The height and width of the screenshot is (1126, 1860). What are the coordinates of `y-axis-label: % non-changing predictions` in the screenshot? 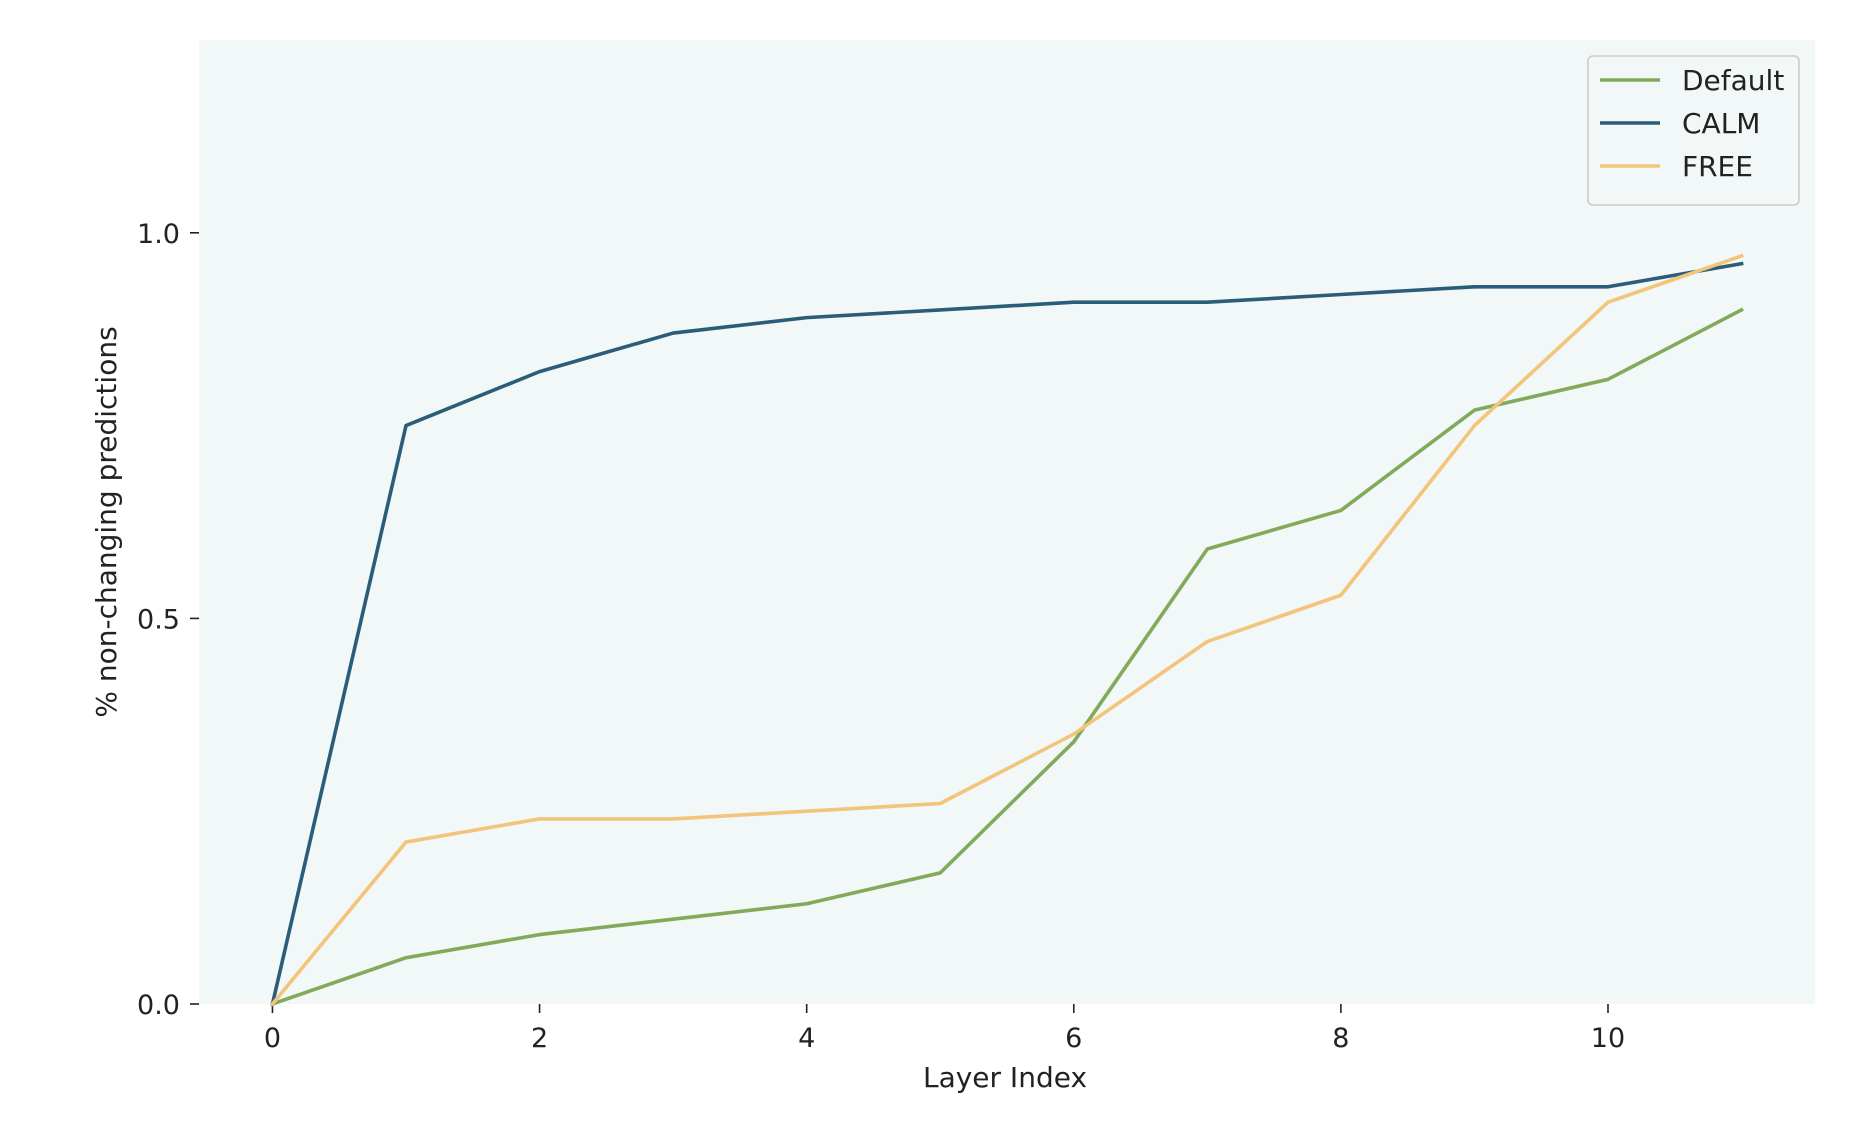 It's located at (106, 521).